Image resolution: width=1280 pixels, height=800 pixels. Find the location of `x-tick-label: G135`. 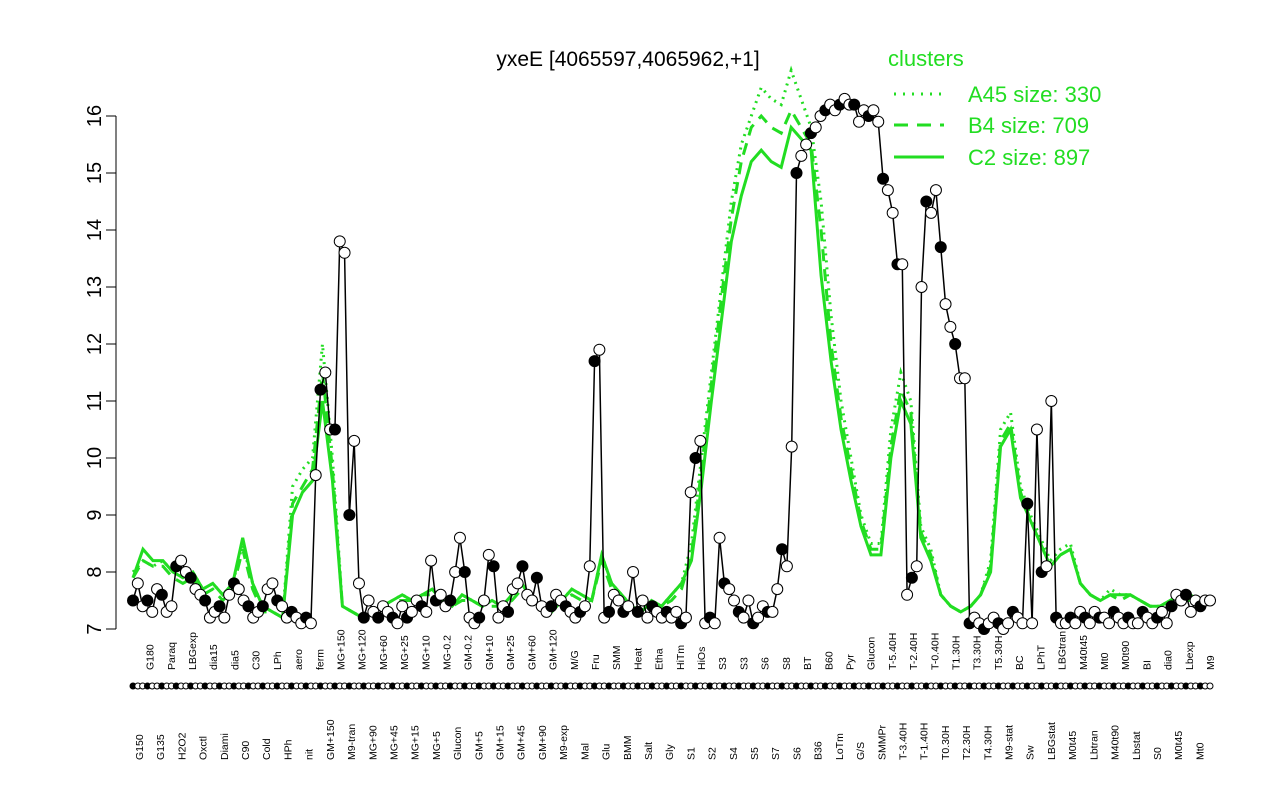

x-tick-label: G135 is located at coordinates (161, 747).